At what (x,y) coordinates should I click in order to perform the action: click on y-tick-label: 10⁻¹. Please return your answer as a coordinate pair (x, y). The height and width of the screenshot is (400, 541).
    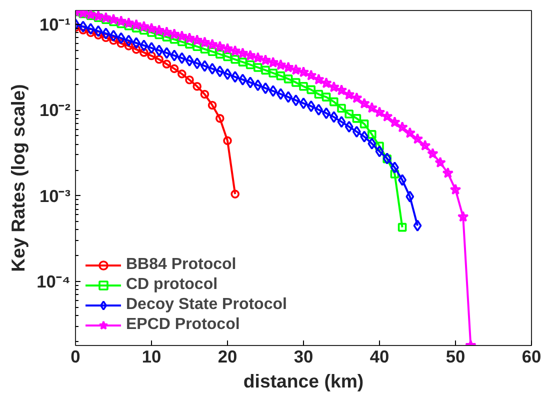
    Looking at the image, I should click on (55, 24).